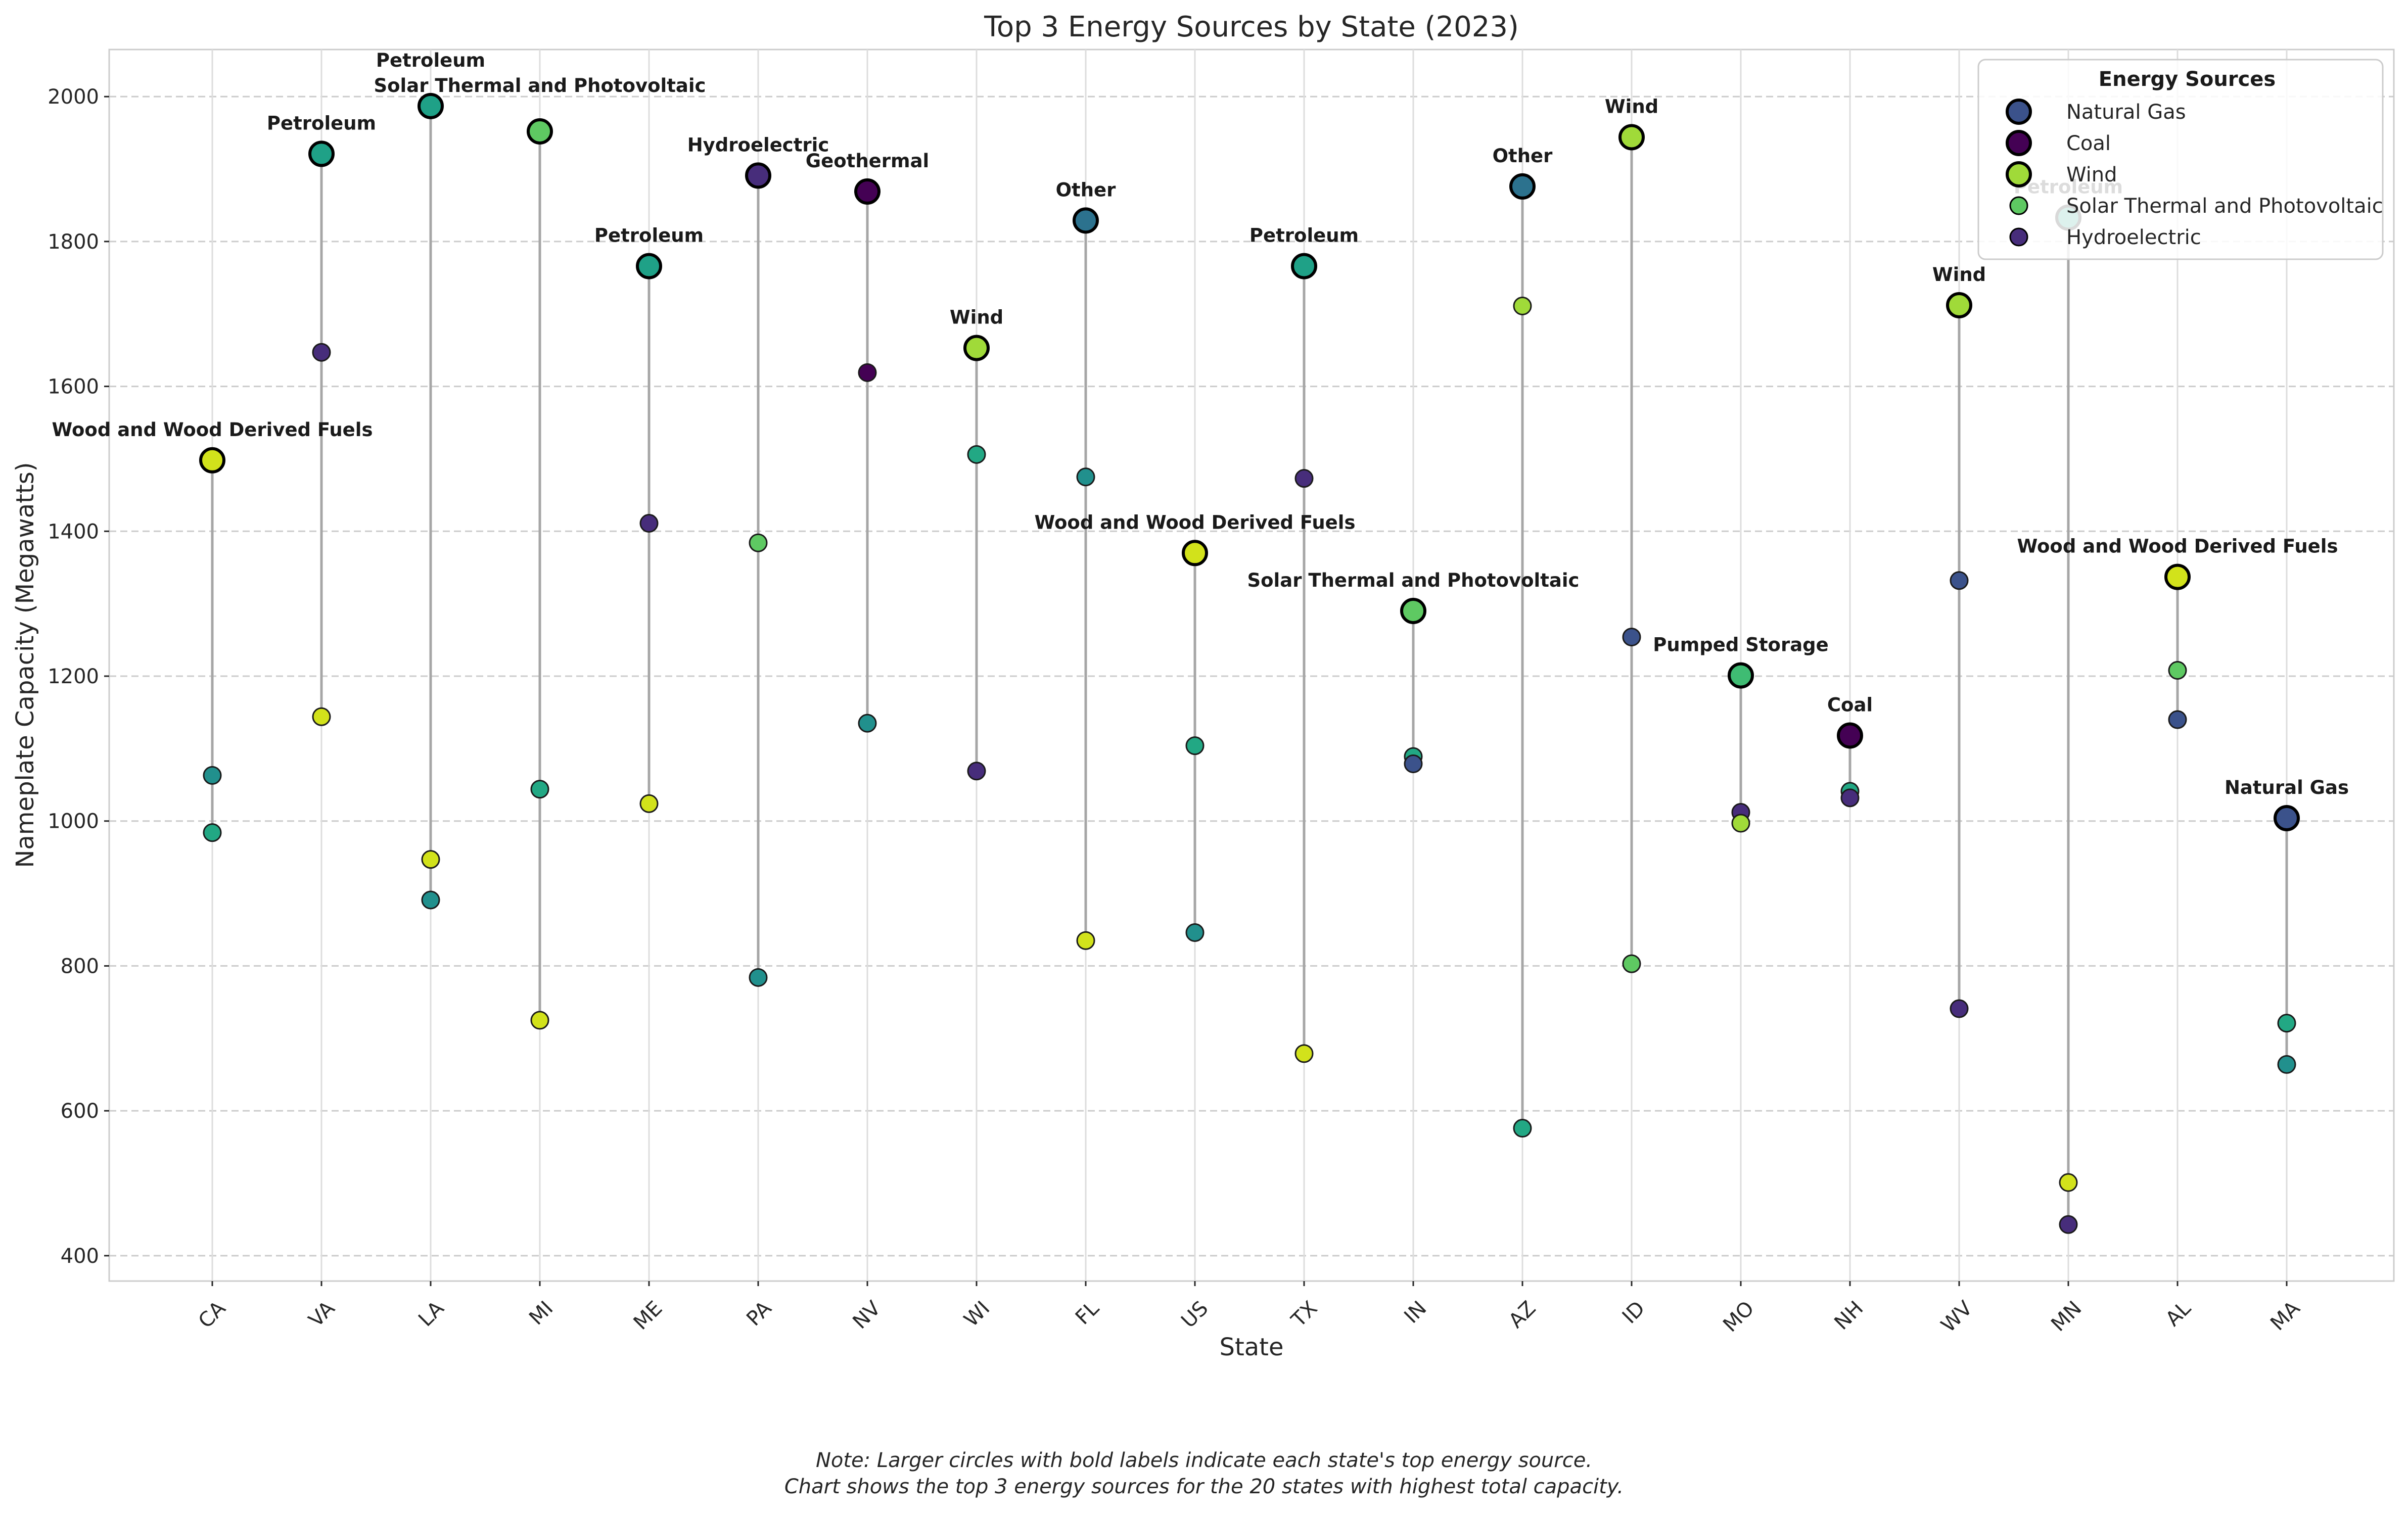  I want to click on legend-label: Solar Thermal and Photovoltaic, so click(2224, 206).